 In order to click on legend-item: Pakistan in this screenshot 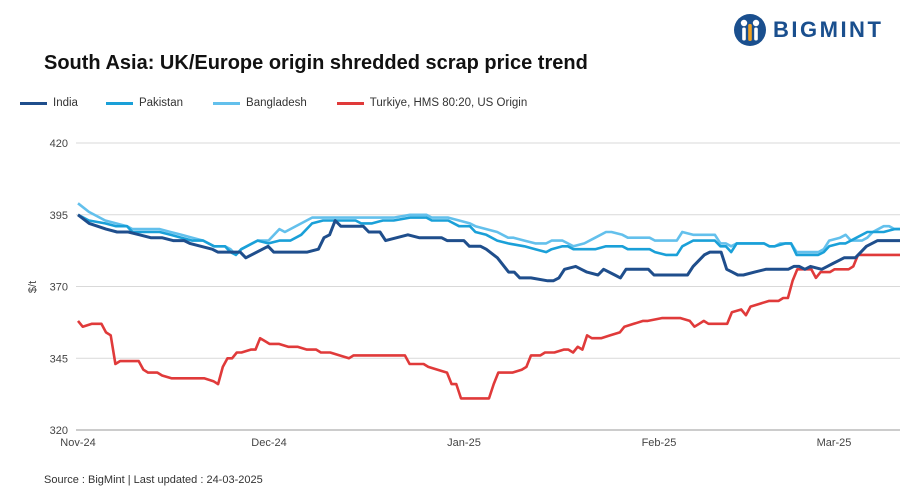, I will do `click(144, 103)`.